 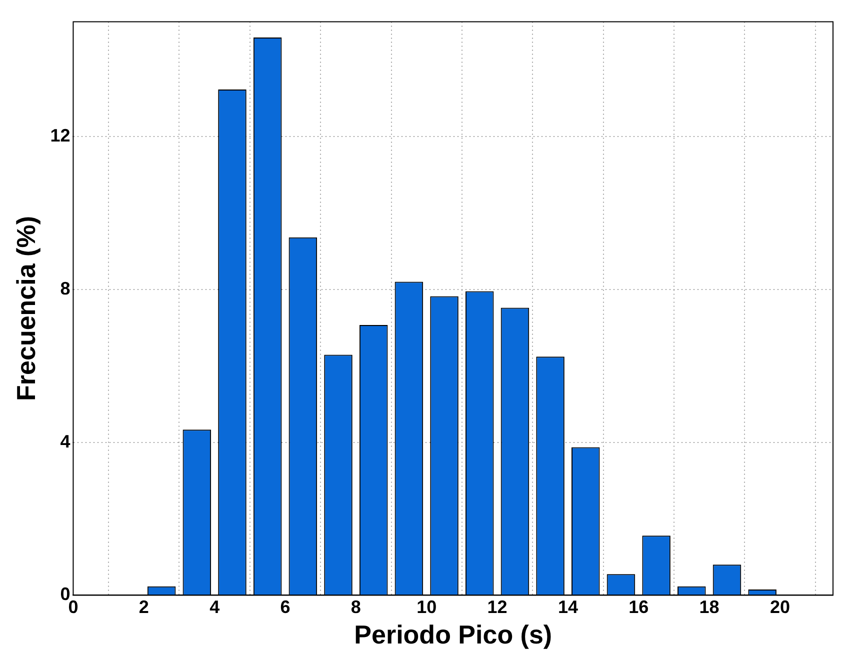 I want to click on x-tick-label: 14, so click(x=568, y=606).